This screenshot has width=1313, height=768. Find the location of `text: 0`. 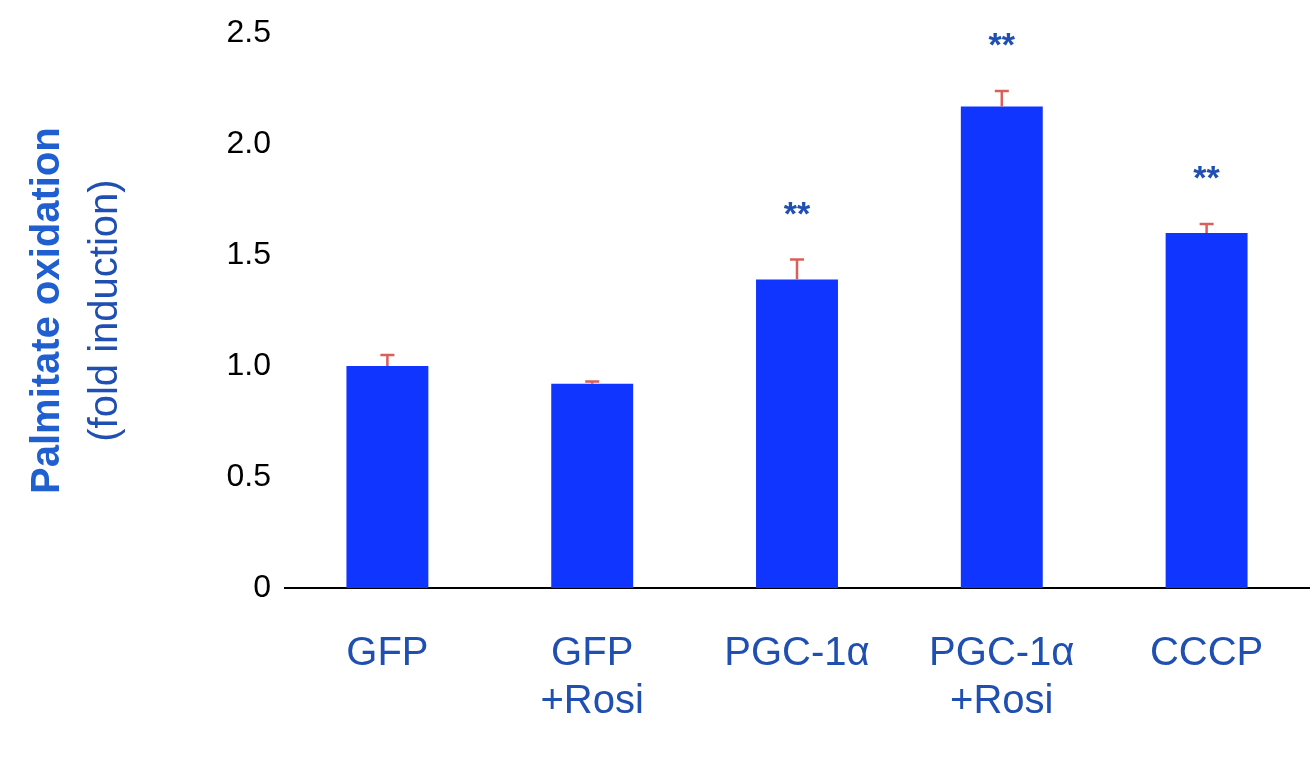

text: 0 is located at coordinates (262, 585).